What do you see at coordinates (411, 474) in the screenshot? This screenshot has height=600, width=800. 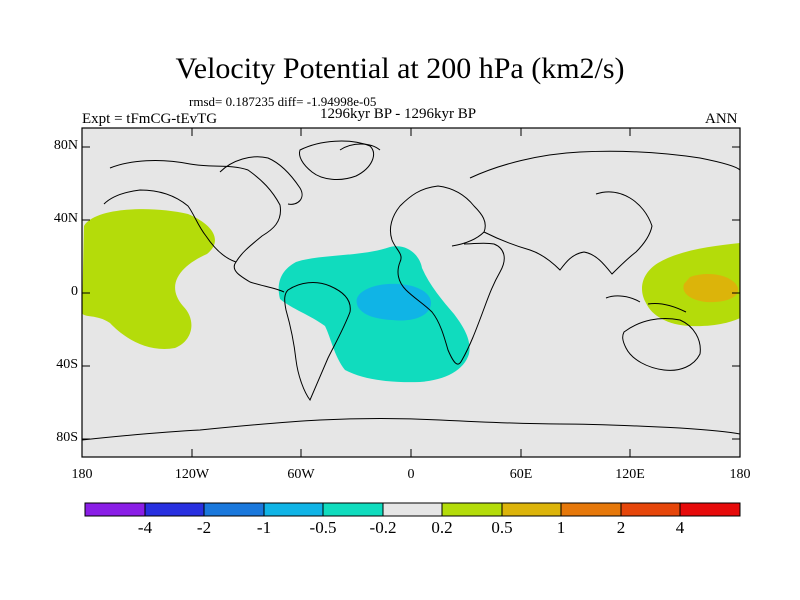 I see `x-tick-label: 0` at bounding box center [411, 474].